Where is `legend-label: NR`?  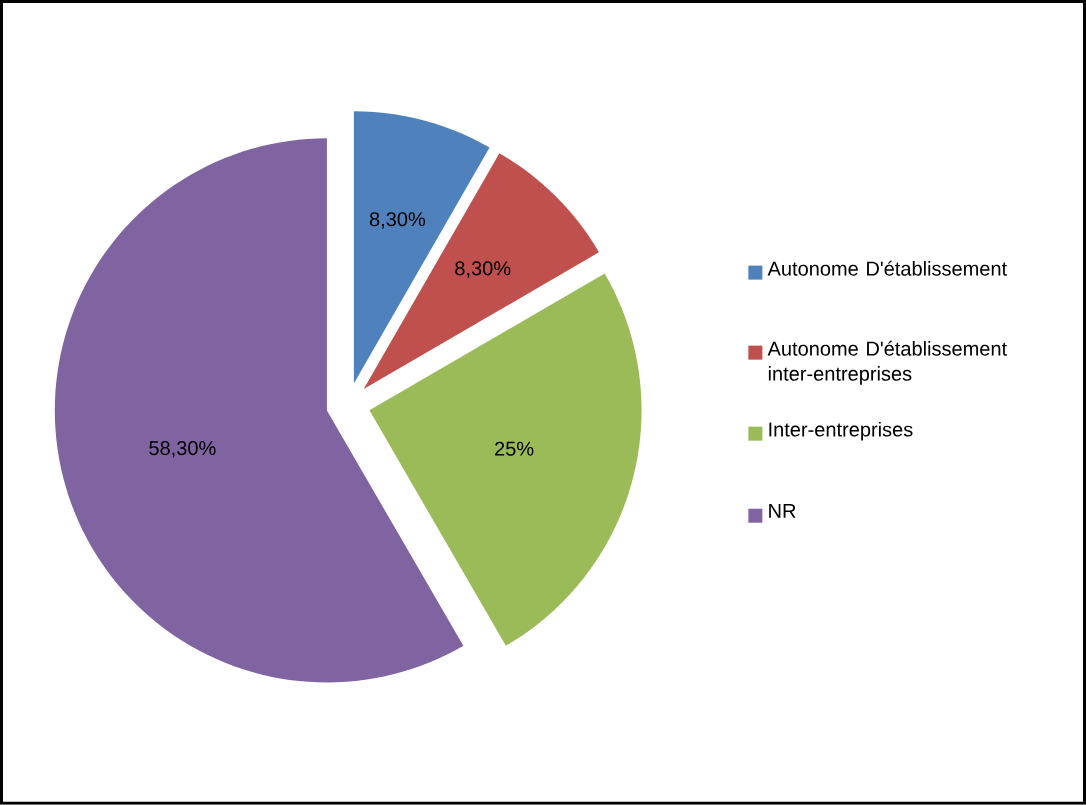
legend-label: NR is located at coordinates (782, 510).